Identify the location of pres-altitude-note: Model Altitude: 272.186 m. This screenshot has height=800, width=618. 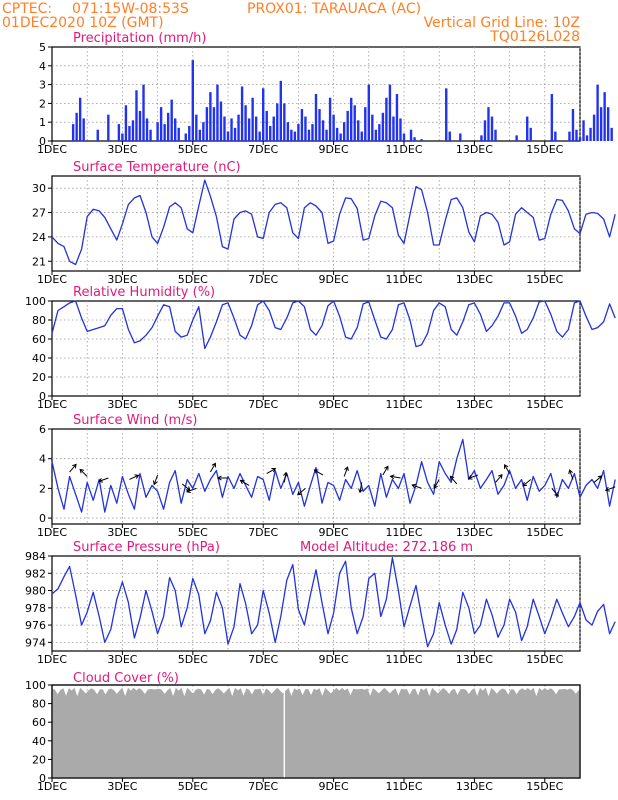
(386, 547).